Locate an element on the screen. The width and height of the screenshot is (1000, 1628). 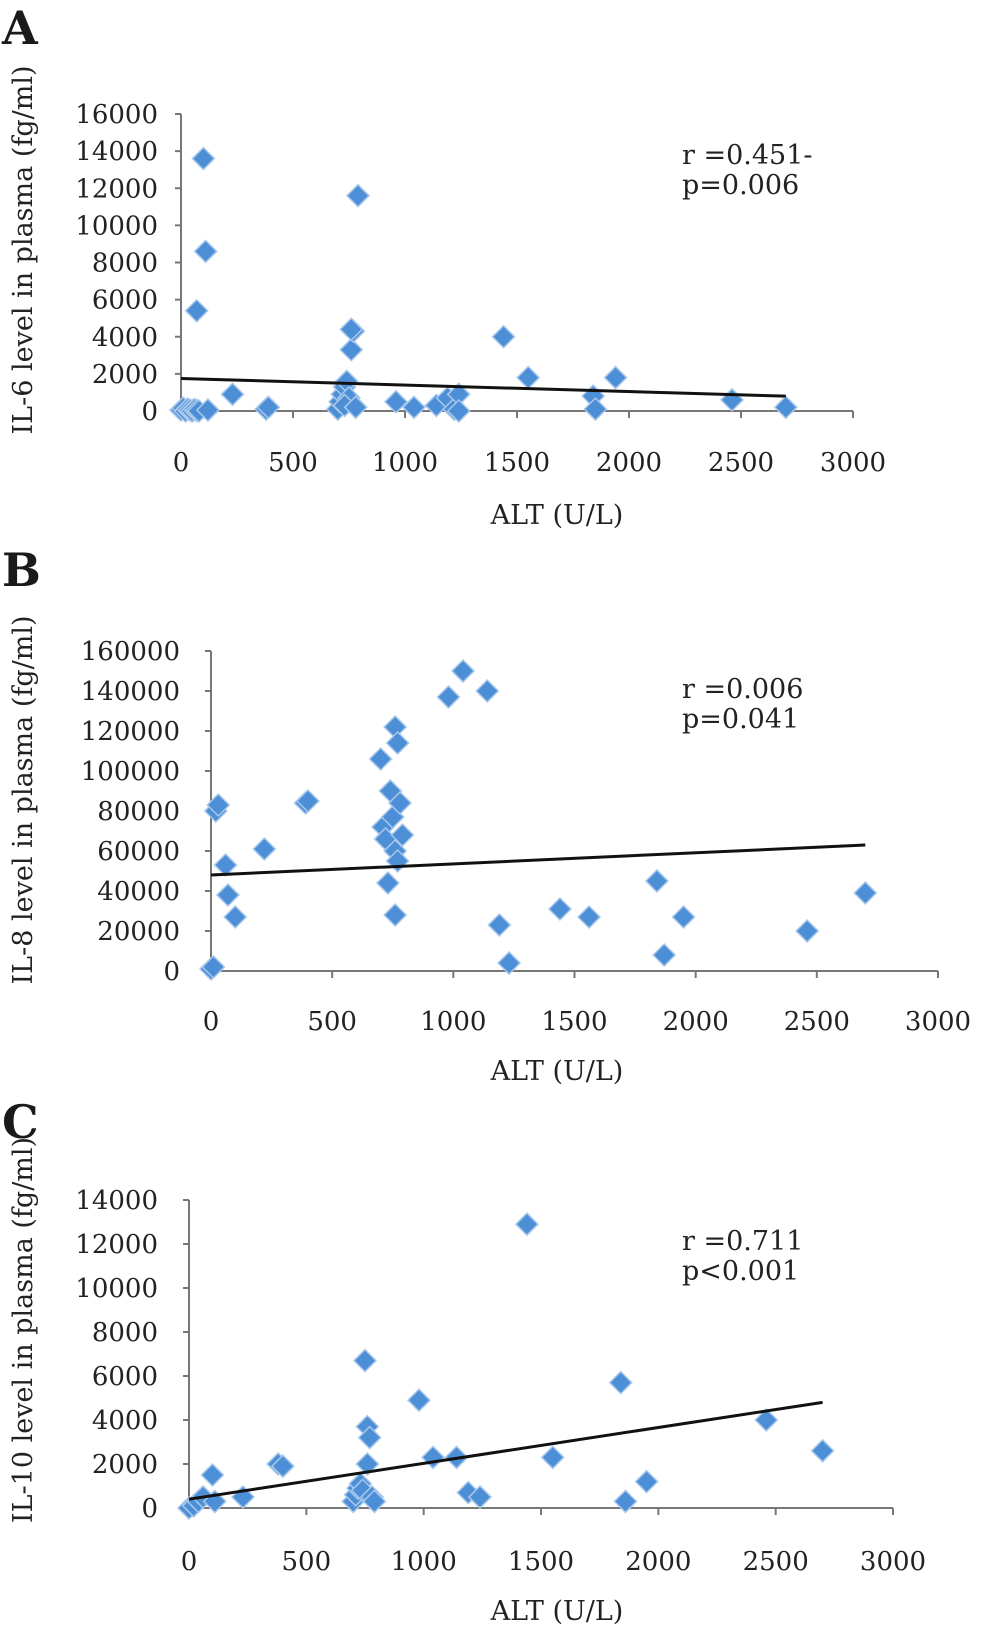
y-tick-label-c: 6000 is located at coordinates (125, 1377).